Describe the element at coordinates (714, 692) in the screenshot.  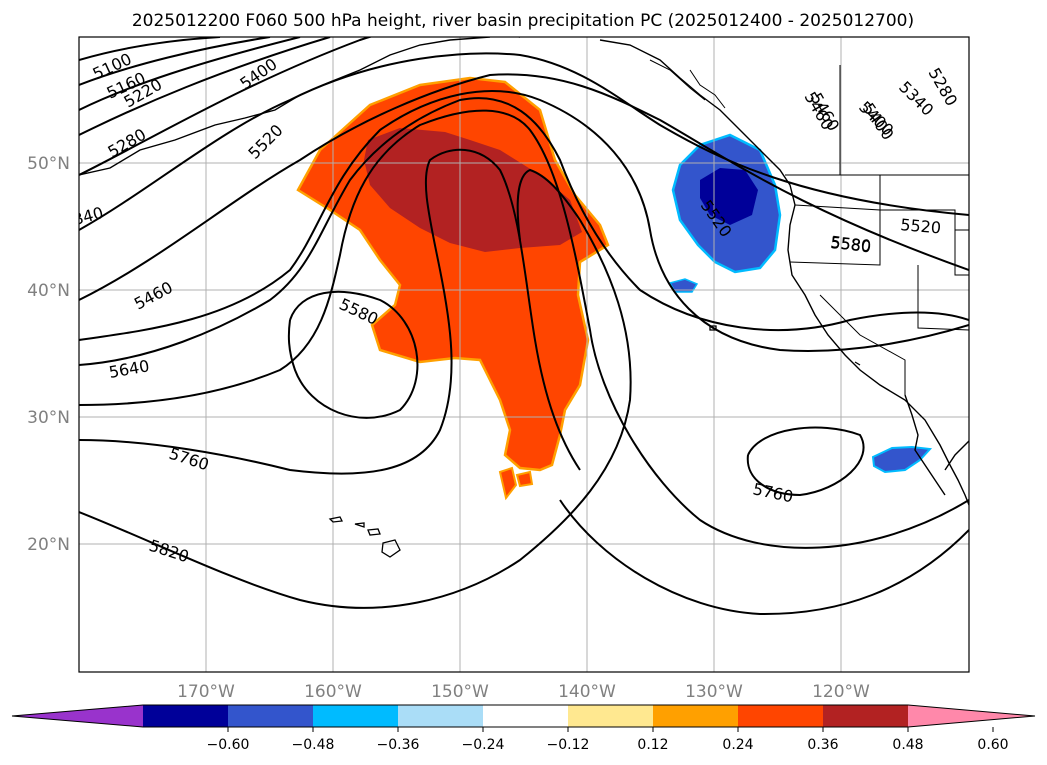
I see `lon-label: 130°W` at that location.